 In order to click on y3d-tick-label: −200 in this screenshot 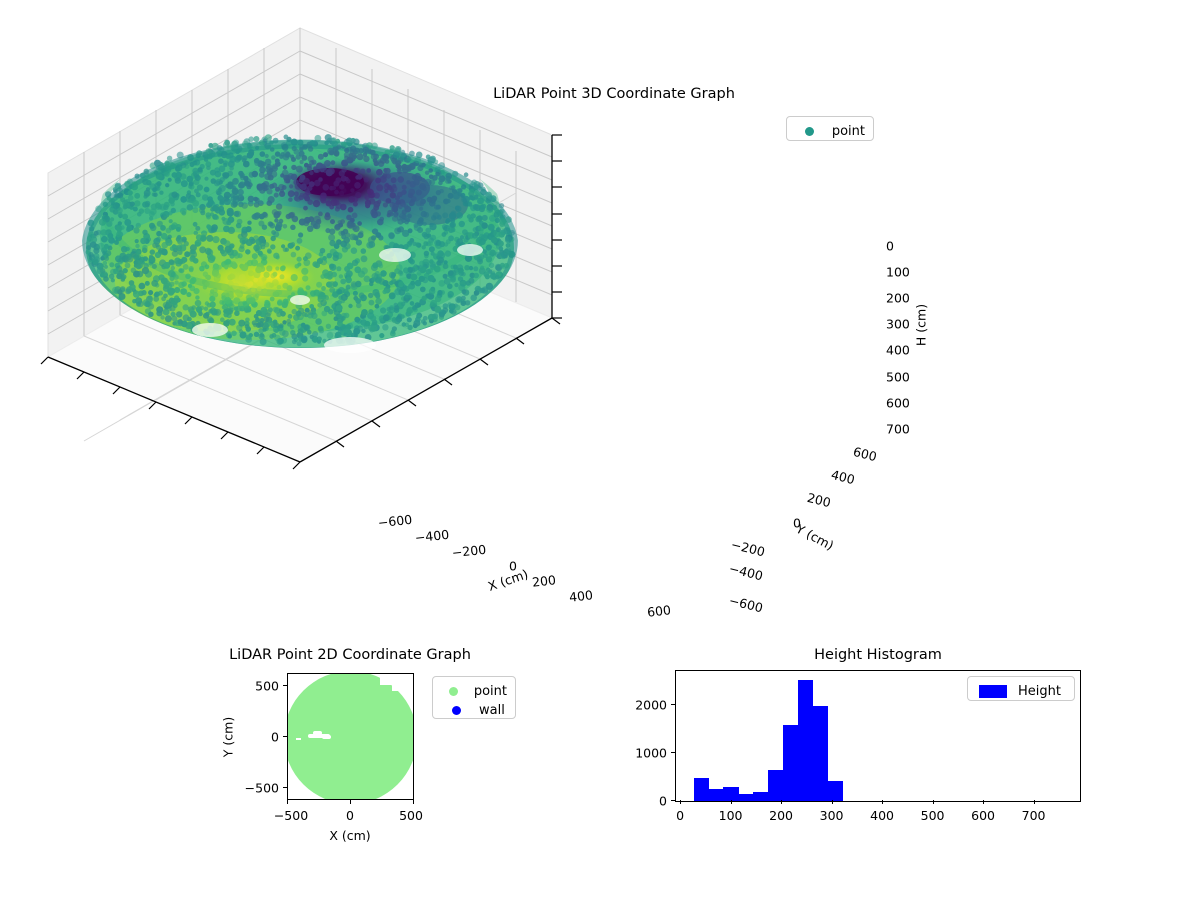, I will do `click(748, 548)`.